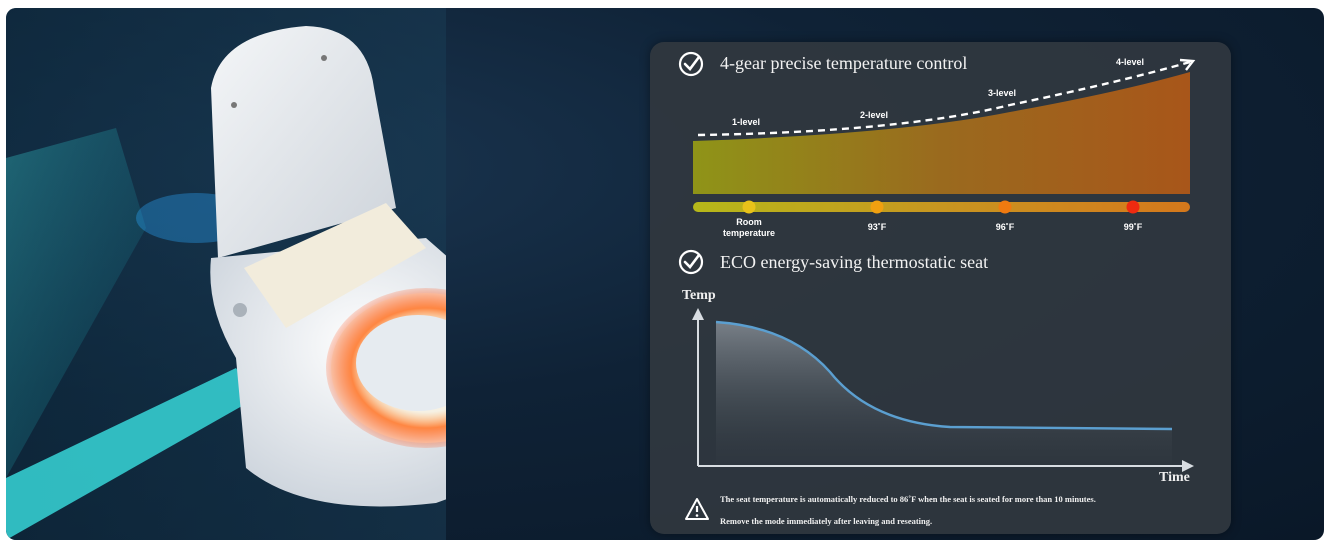 Image resolution: width=1328 pixels, height=540 pixels. I want to click on arrow-up-icon, so click(1187, 64).